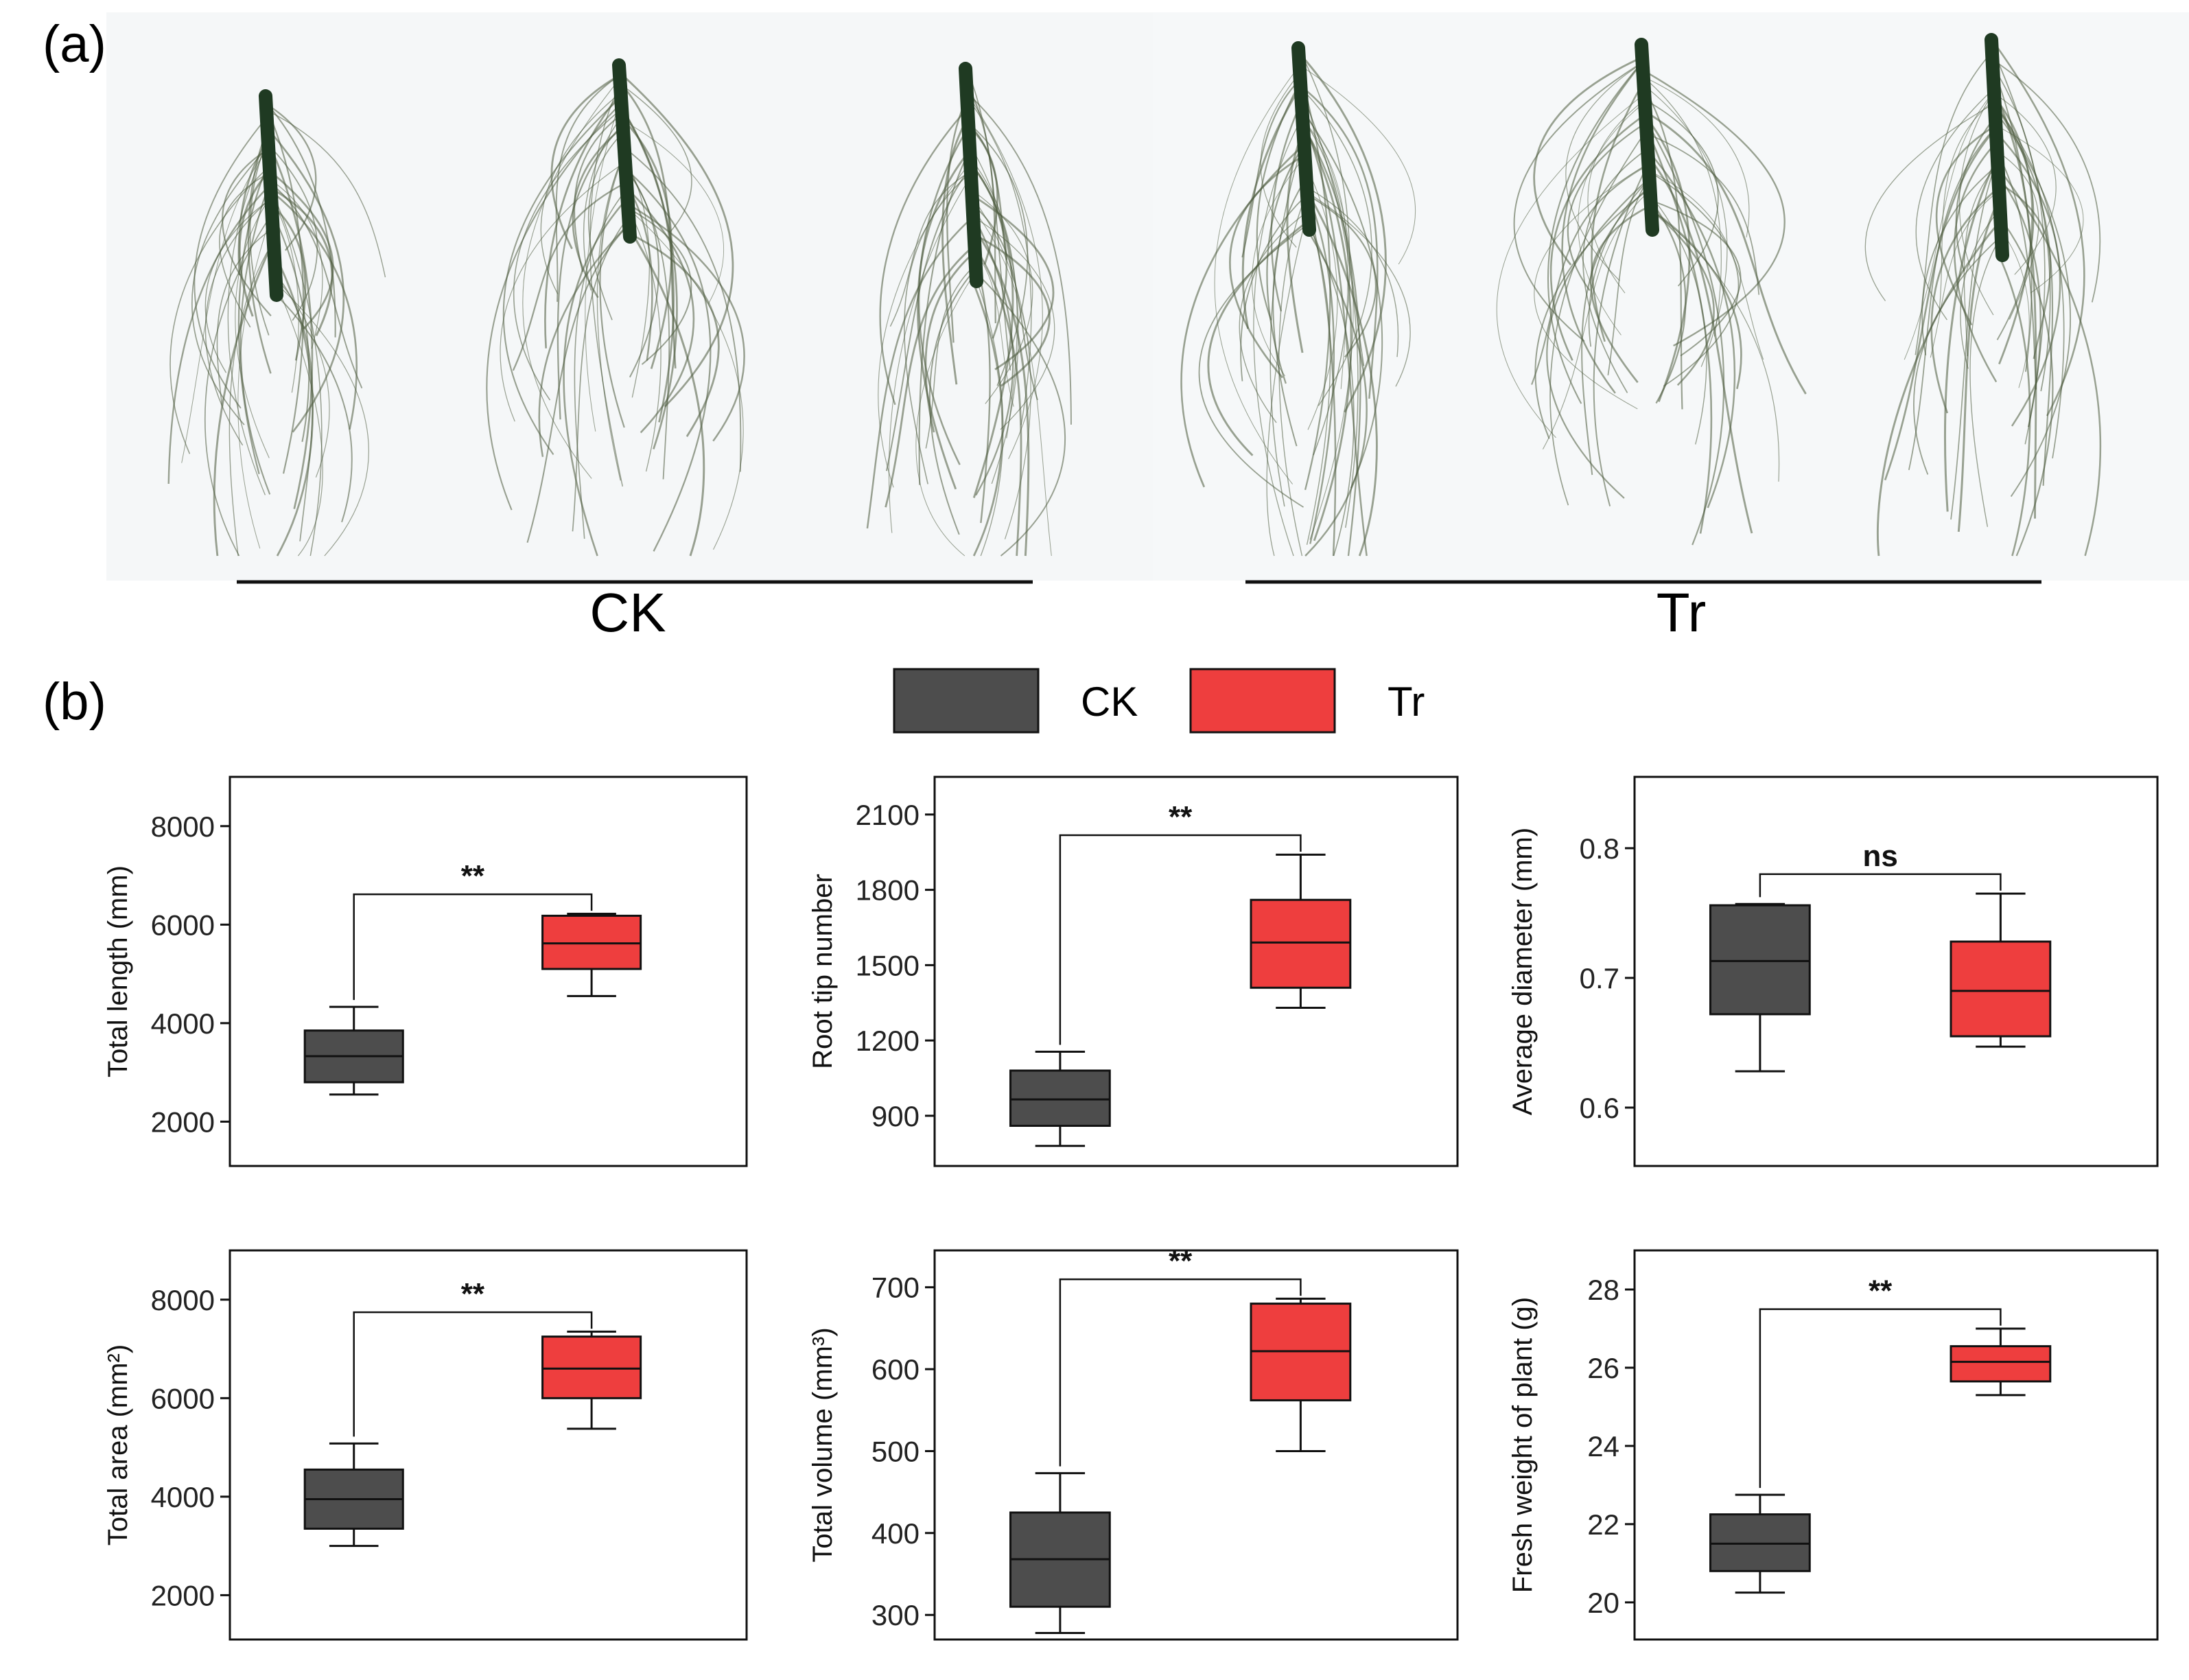  Describe the element at coordinates (895, 1288) in the screenshot. I see `y-tick-label: 700` at that location.